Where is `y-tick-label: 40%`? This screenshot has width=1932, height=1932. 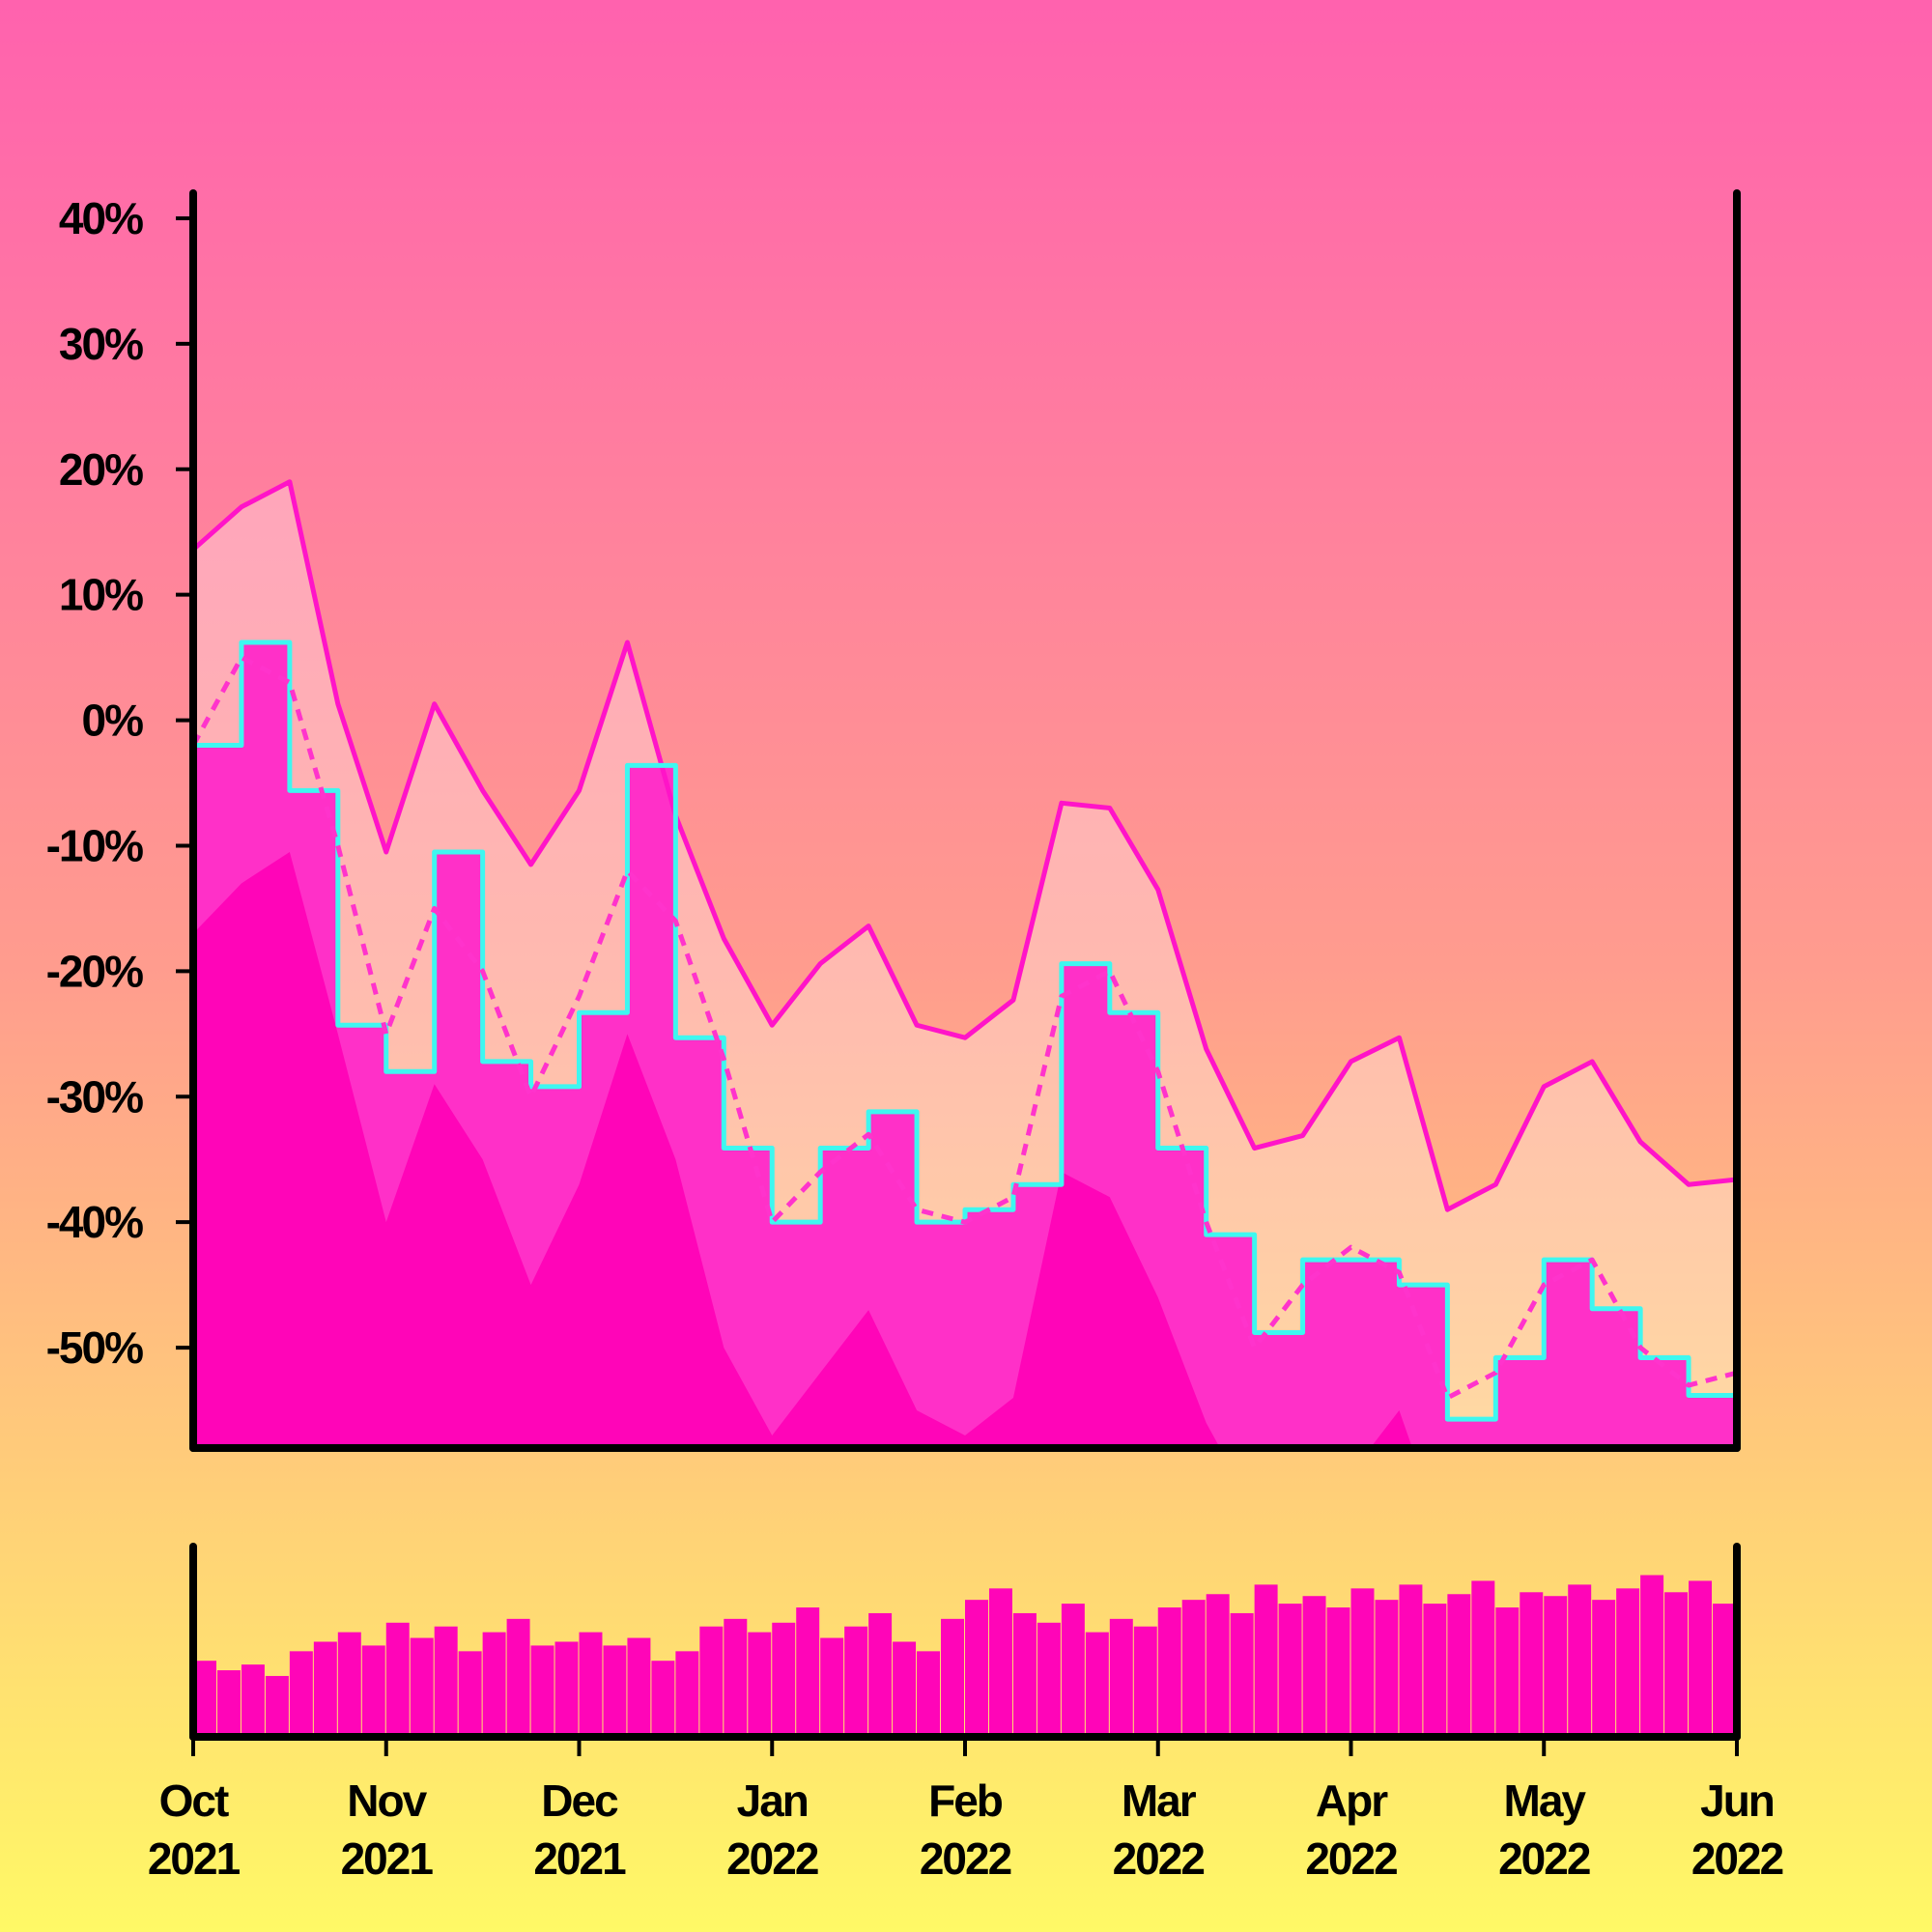
y-tick-label: 40% is located at coordinates (101, 218).